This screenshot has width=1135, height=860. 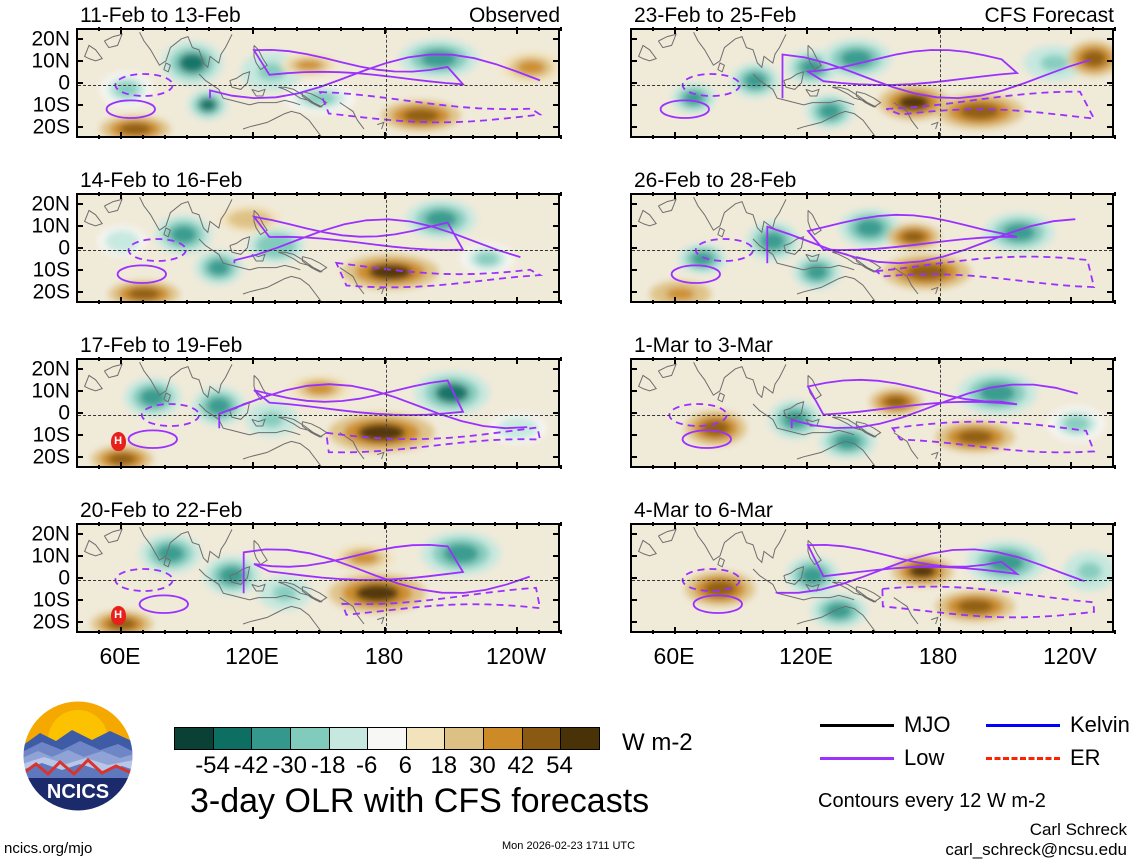 I want to click on legend-line-swatch, so click(x=1023, y=758).